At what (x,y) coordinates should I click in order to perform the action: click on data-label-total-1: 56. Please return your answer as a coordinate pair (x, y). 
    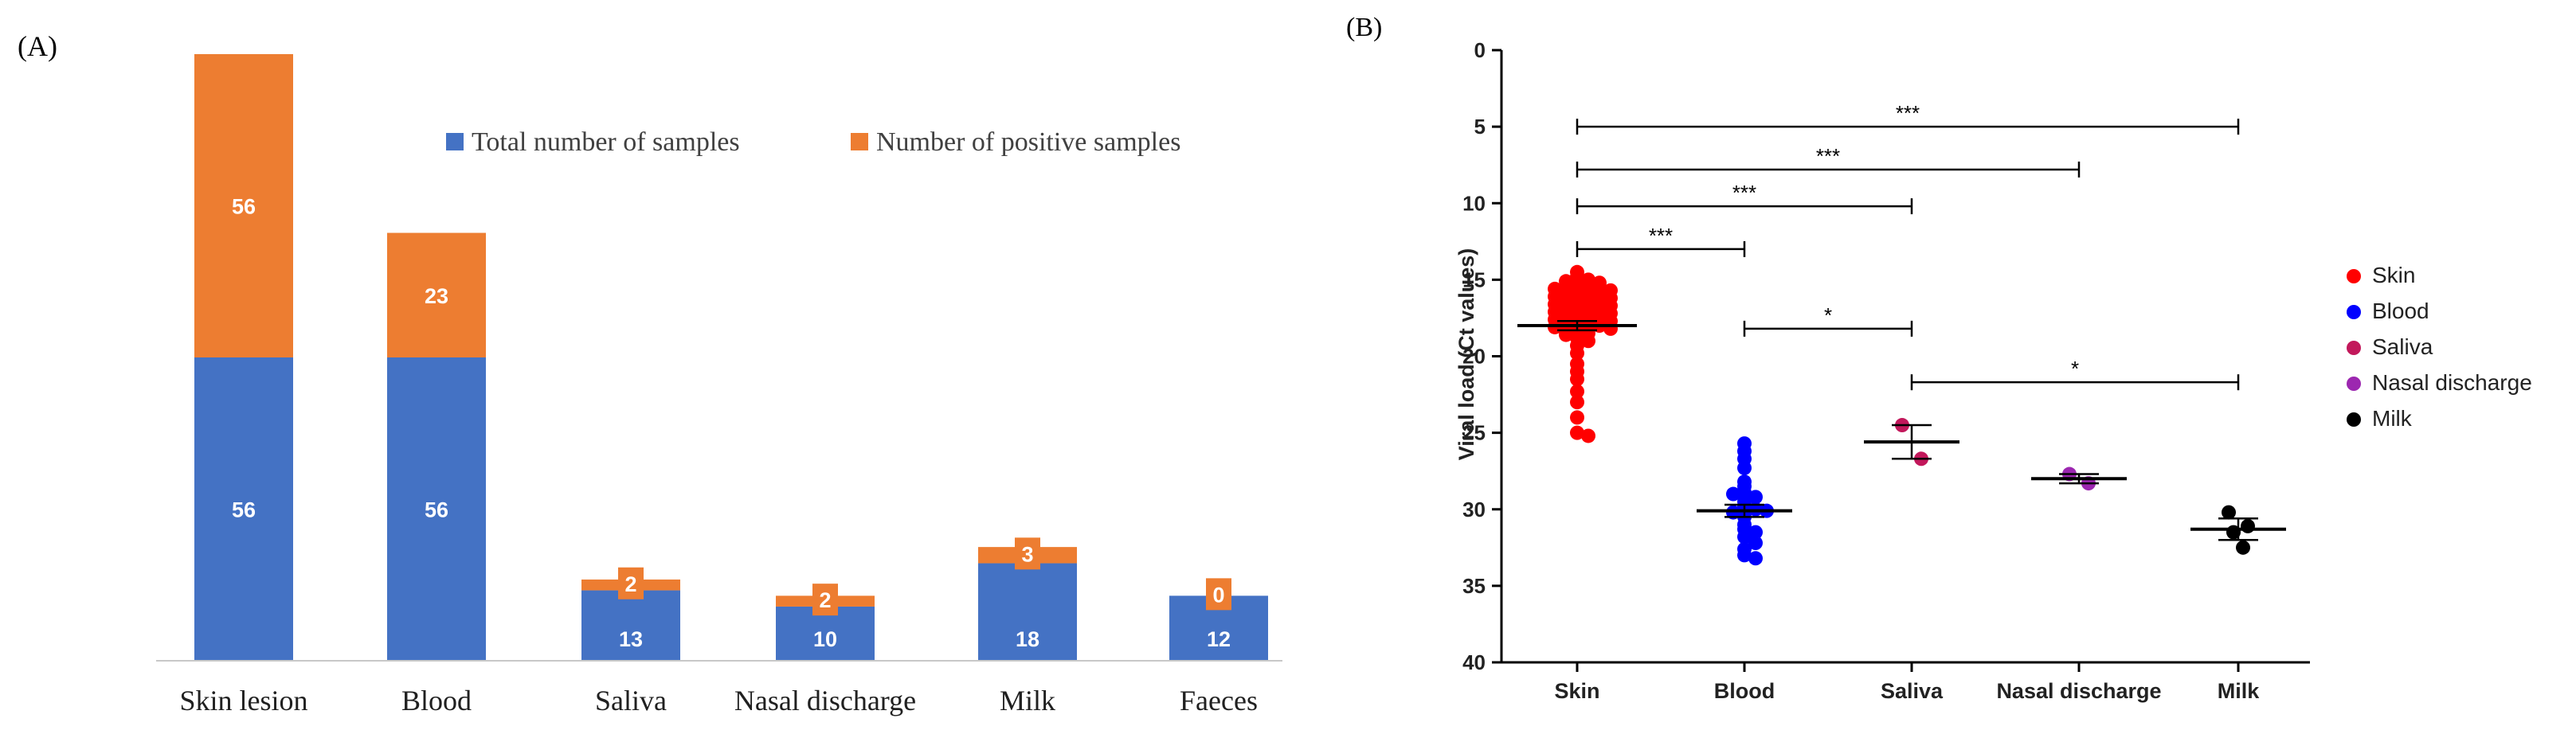
    Looking at the image, I should click on (436, 510).